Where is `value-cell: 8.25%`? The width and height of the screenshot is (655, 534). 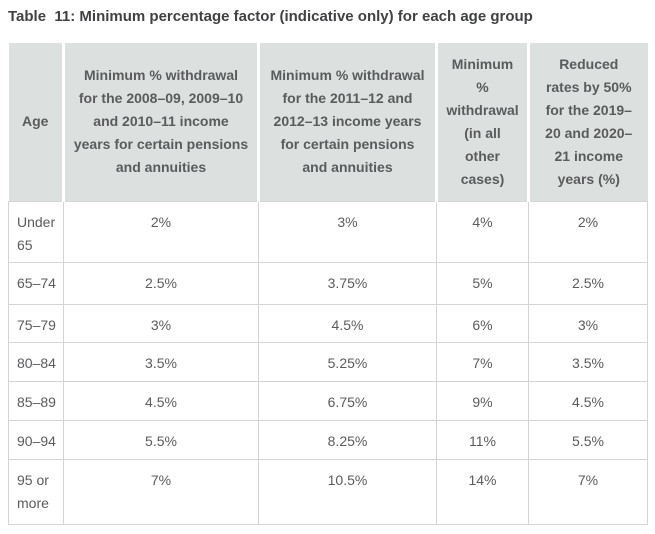 value-cell: 8.25% is located at coordinates (347, 440).